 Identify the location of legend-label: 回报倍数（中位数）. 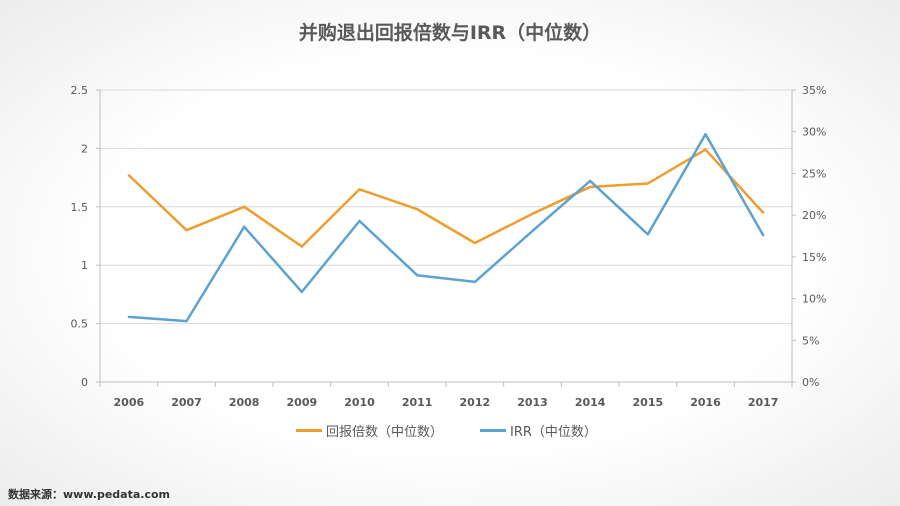
(385, 432).